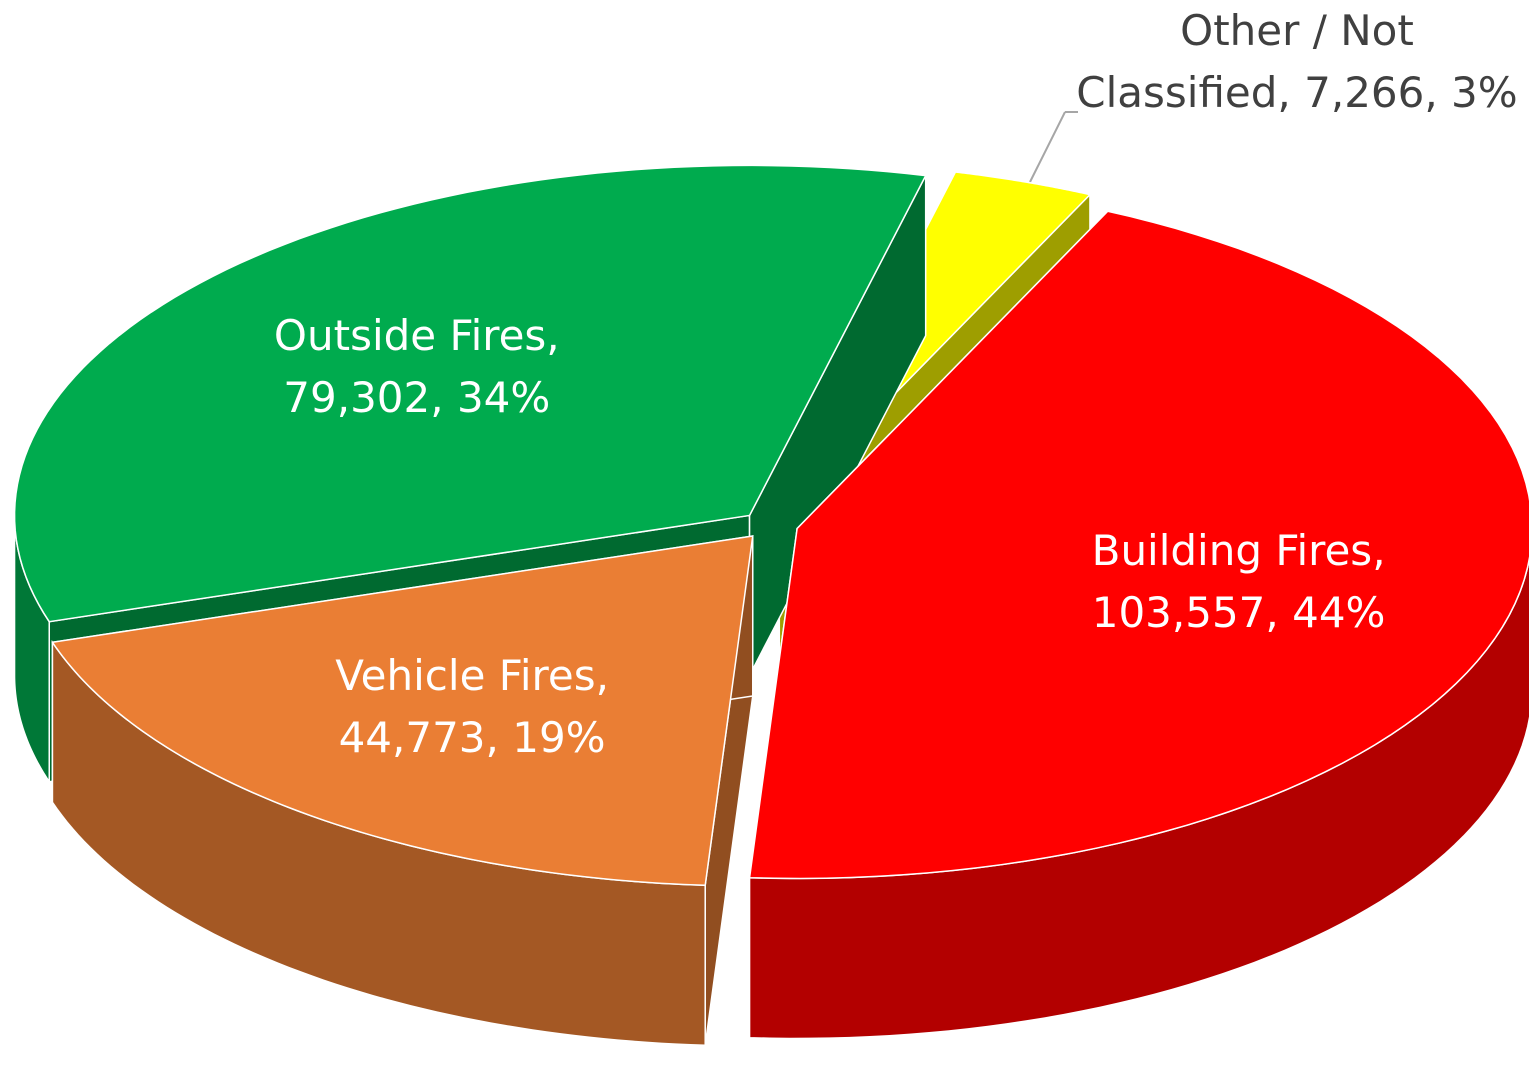  I want to click on data-label: Building Fires, 103,557, 44%, so click(1238, 582).